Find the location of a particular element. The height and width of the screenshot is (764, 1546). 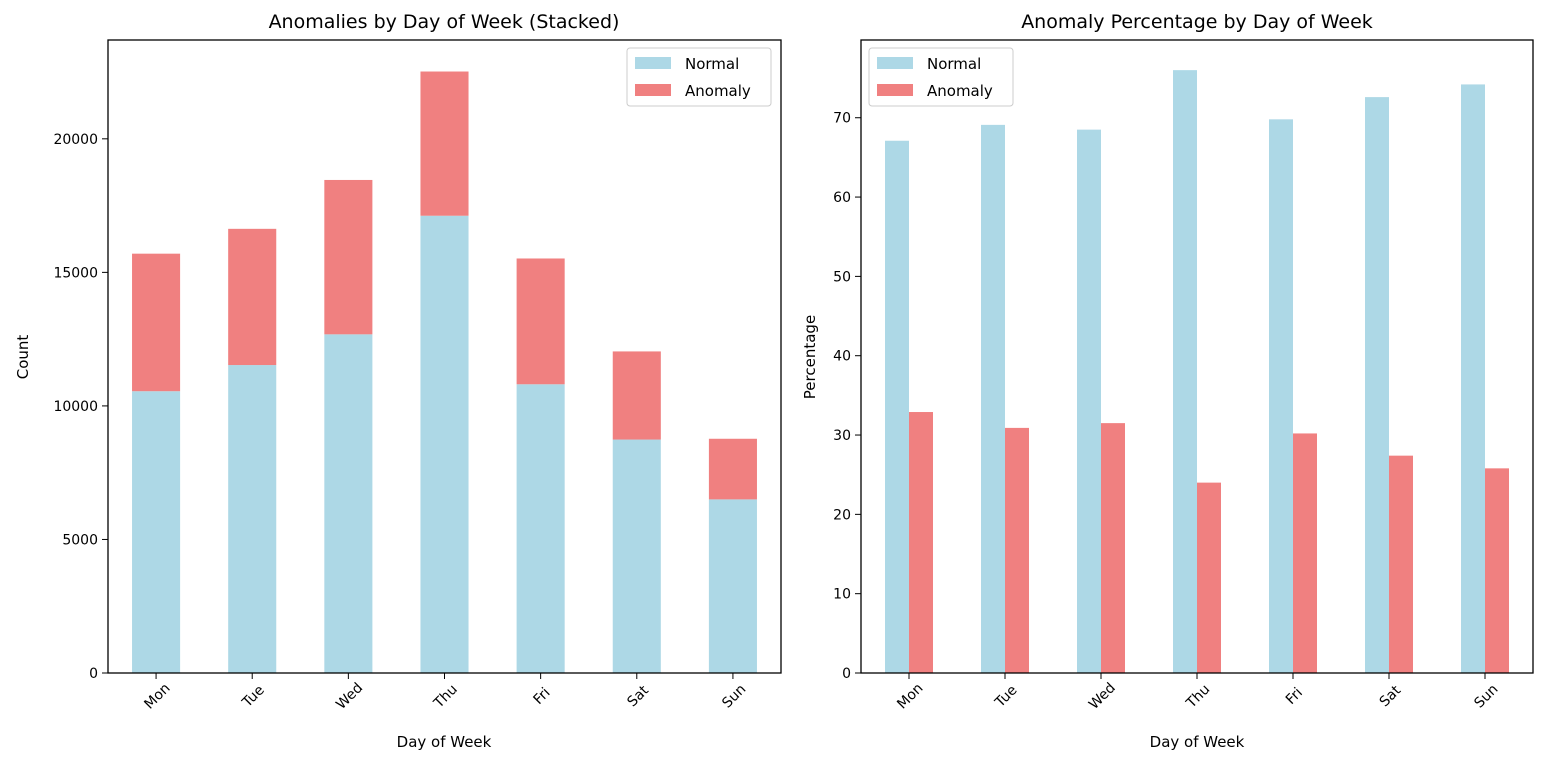

y-tick-label: 60 is located at coordinates (842, 198).